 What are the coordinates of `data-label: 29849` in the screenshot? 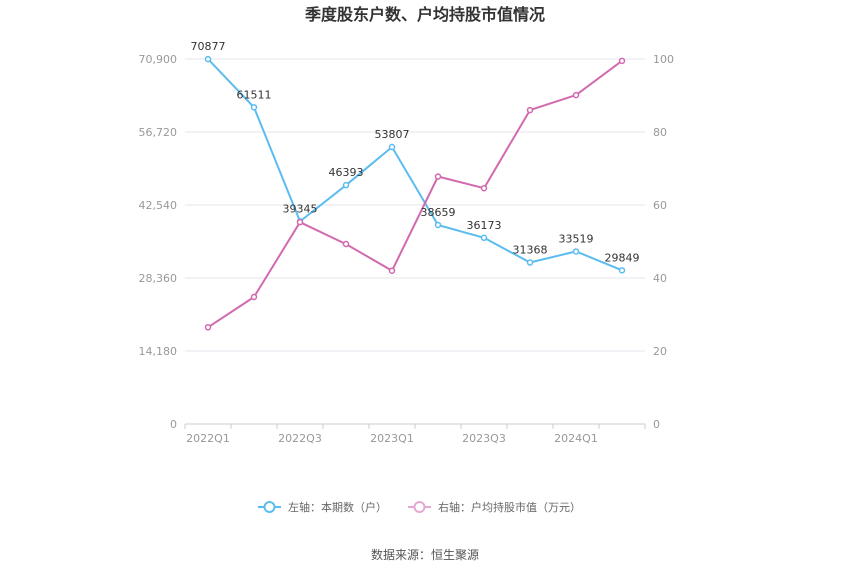 It's located at (622, 257).